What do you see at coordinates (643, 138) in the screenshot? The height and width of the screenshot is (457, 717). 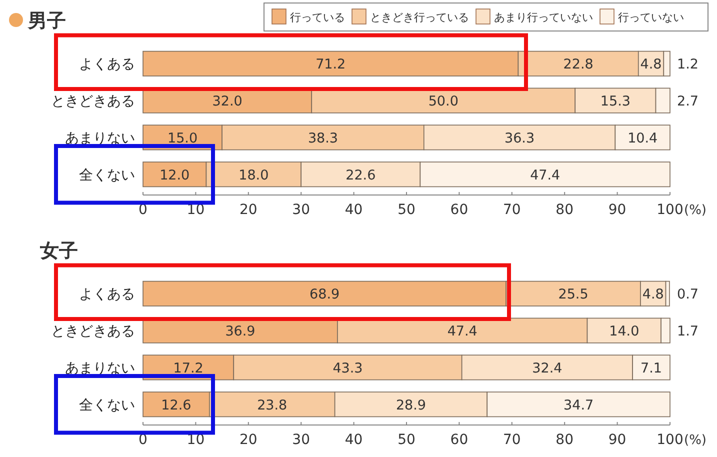 I see `data-label: 10.4` at bounding box center [643, 138].